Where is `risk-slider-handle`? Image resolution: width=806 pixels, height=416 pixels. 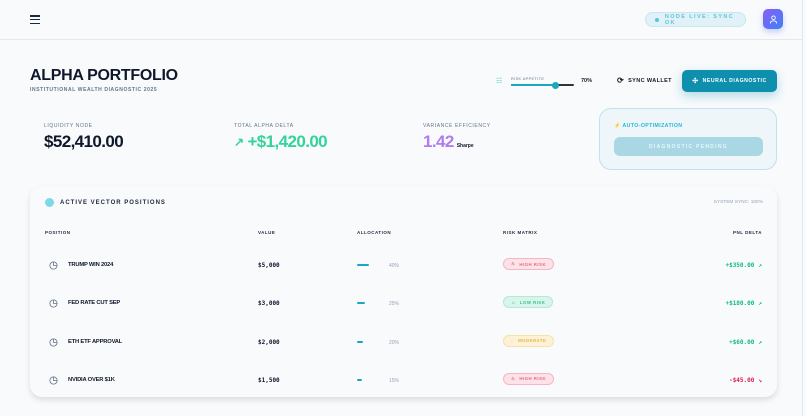 risk-slider-handle is located at coordinates (555, 85).